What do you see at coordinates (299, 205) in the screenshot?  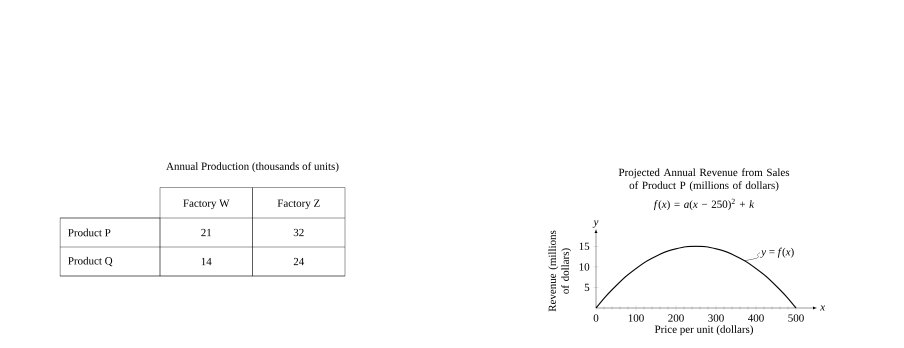 I see `x-tick-label: Factory Z` at bounding box center [299, 205].